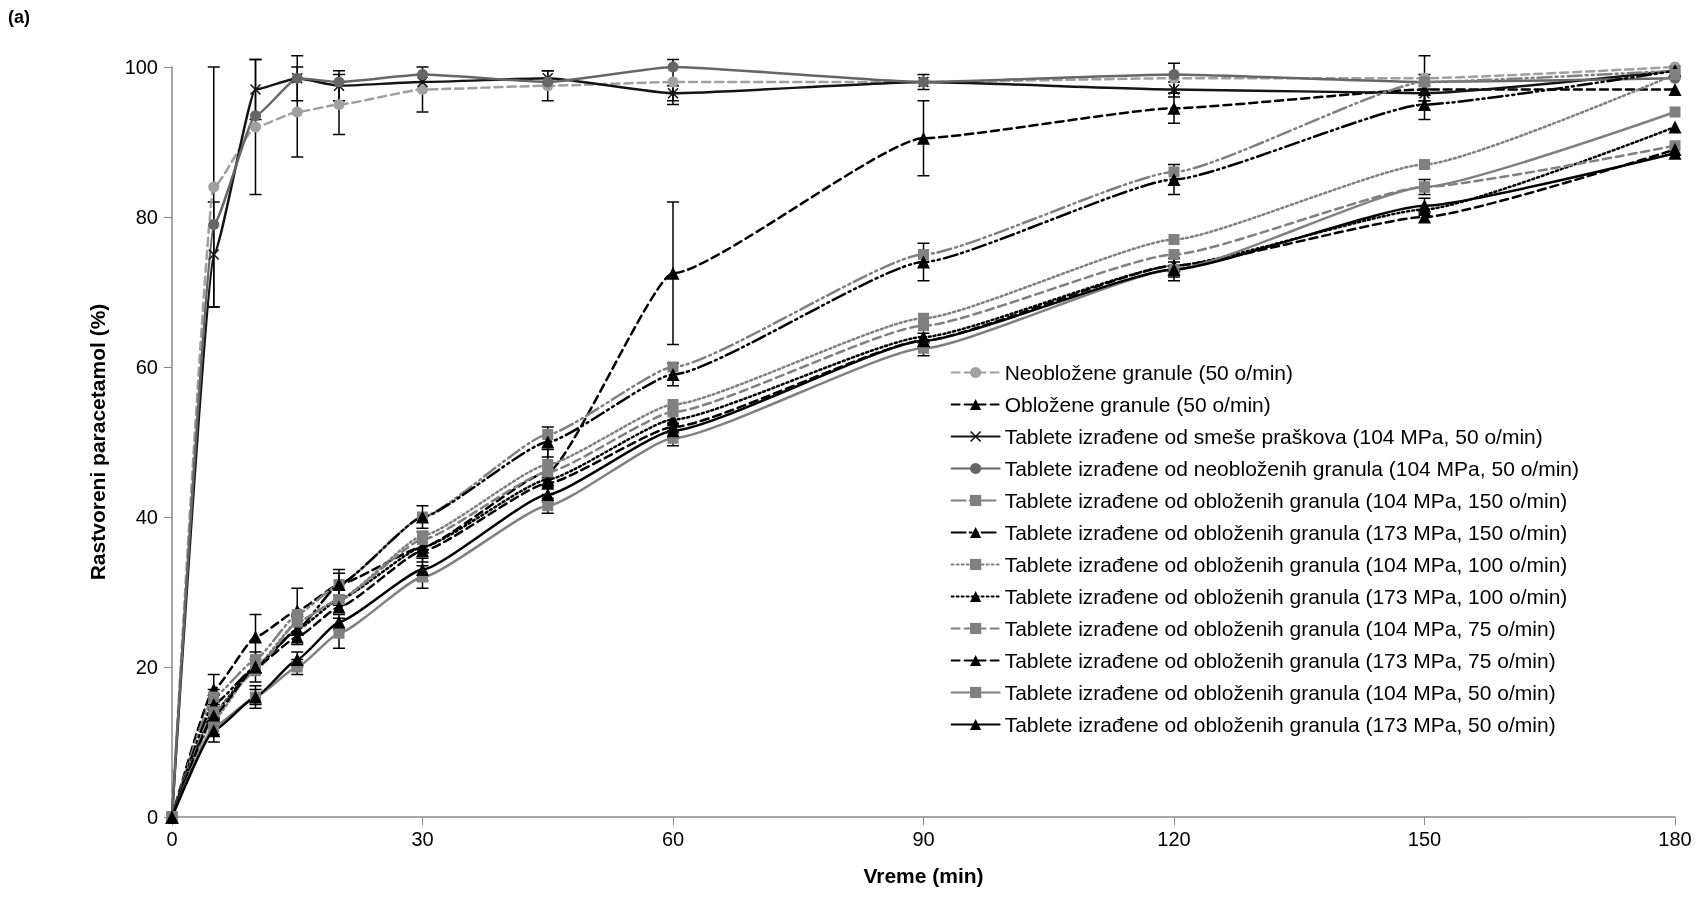  What do you see at coordinates (1286, 500) in the screenshot?
I see `legend-label: Tablete izrađene od obloženih granula (104 MPa, 150 o/min)` at bounding box center [1286, 500].